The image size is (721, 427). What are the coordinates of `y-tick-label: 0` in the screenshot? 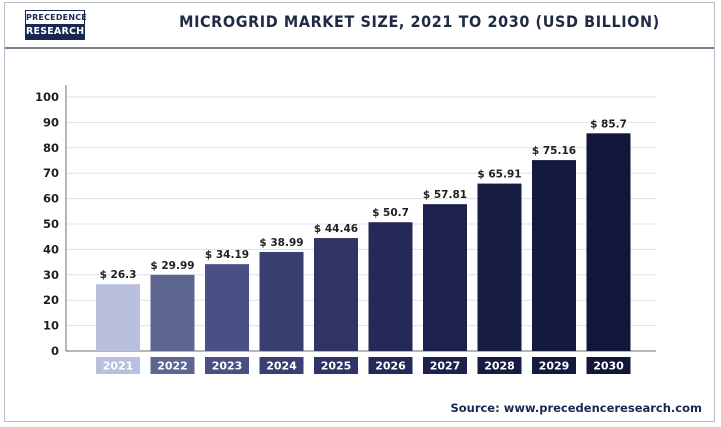 It's located at (55, 351).